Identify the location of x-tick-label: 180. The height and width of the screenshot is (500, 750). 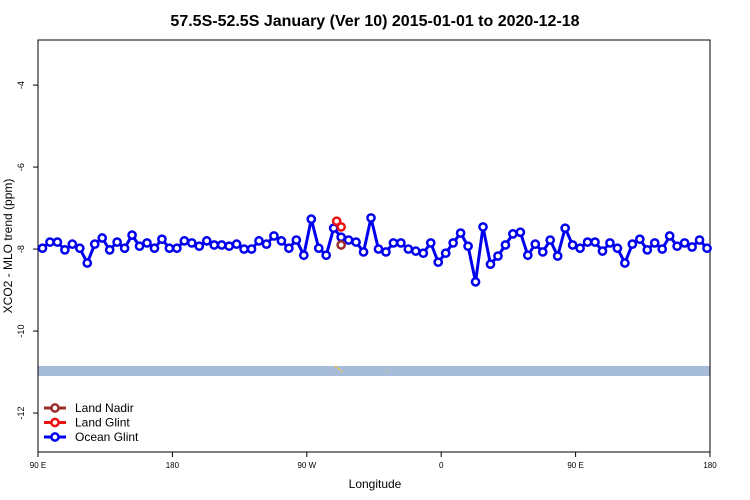
(710, 465).